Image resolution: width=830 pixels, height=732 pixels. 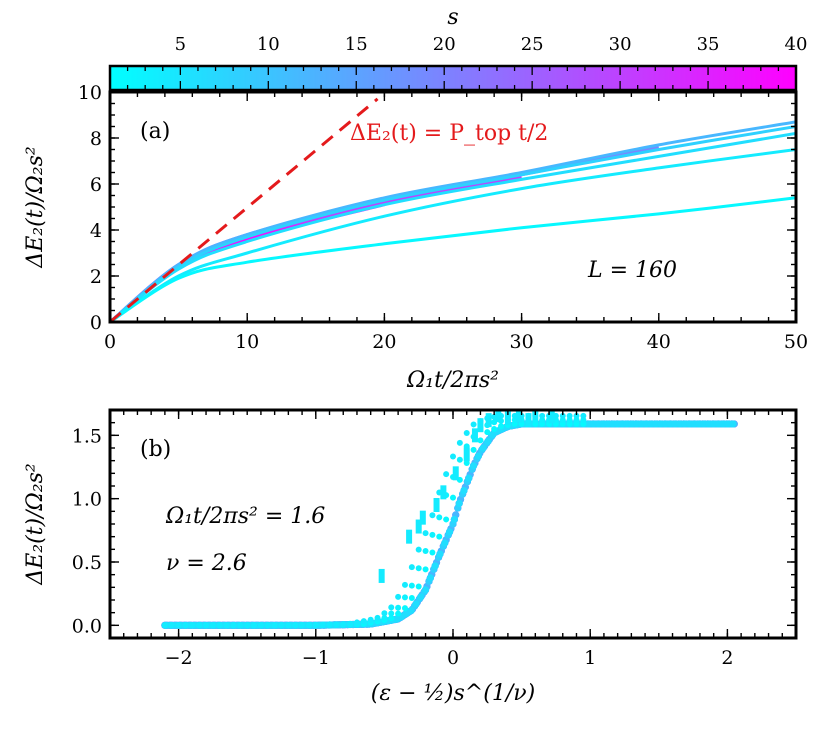 I want to click on panel-b-y-tick-label: 1.5, so click(x=87, y=436).